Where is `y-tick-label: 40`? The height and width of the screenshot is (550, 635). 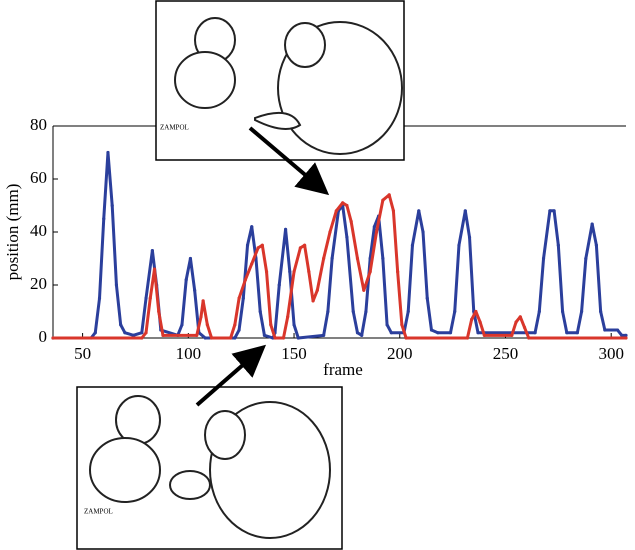 y-tick-label: 40 is located at coordinates (38, 230).